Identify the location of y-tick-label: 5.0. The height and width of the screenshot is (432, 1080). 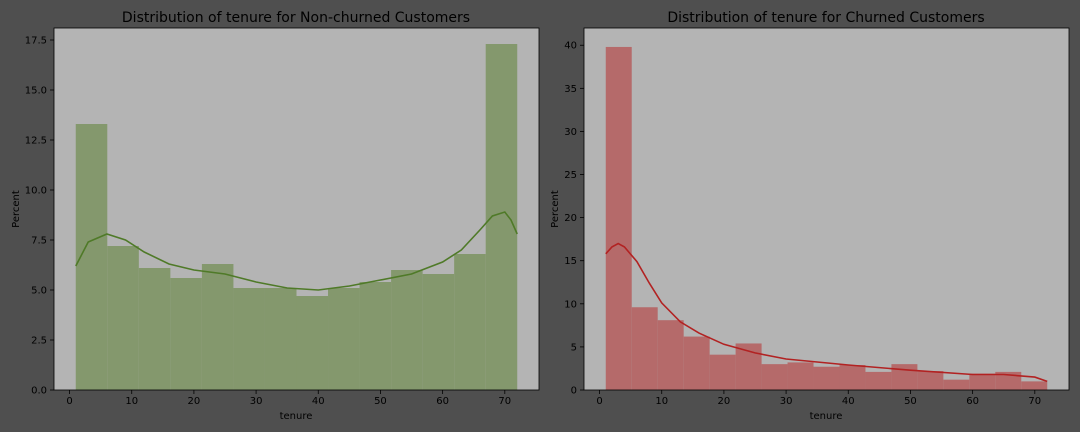
(39, 291).